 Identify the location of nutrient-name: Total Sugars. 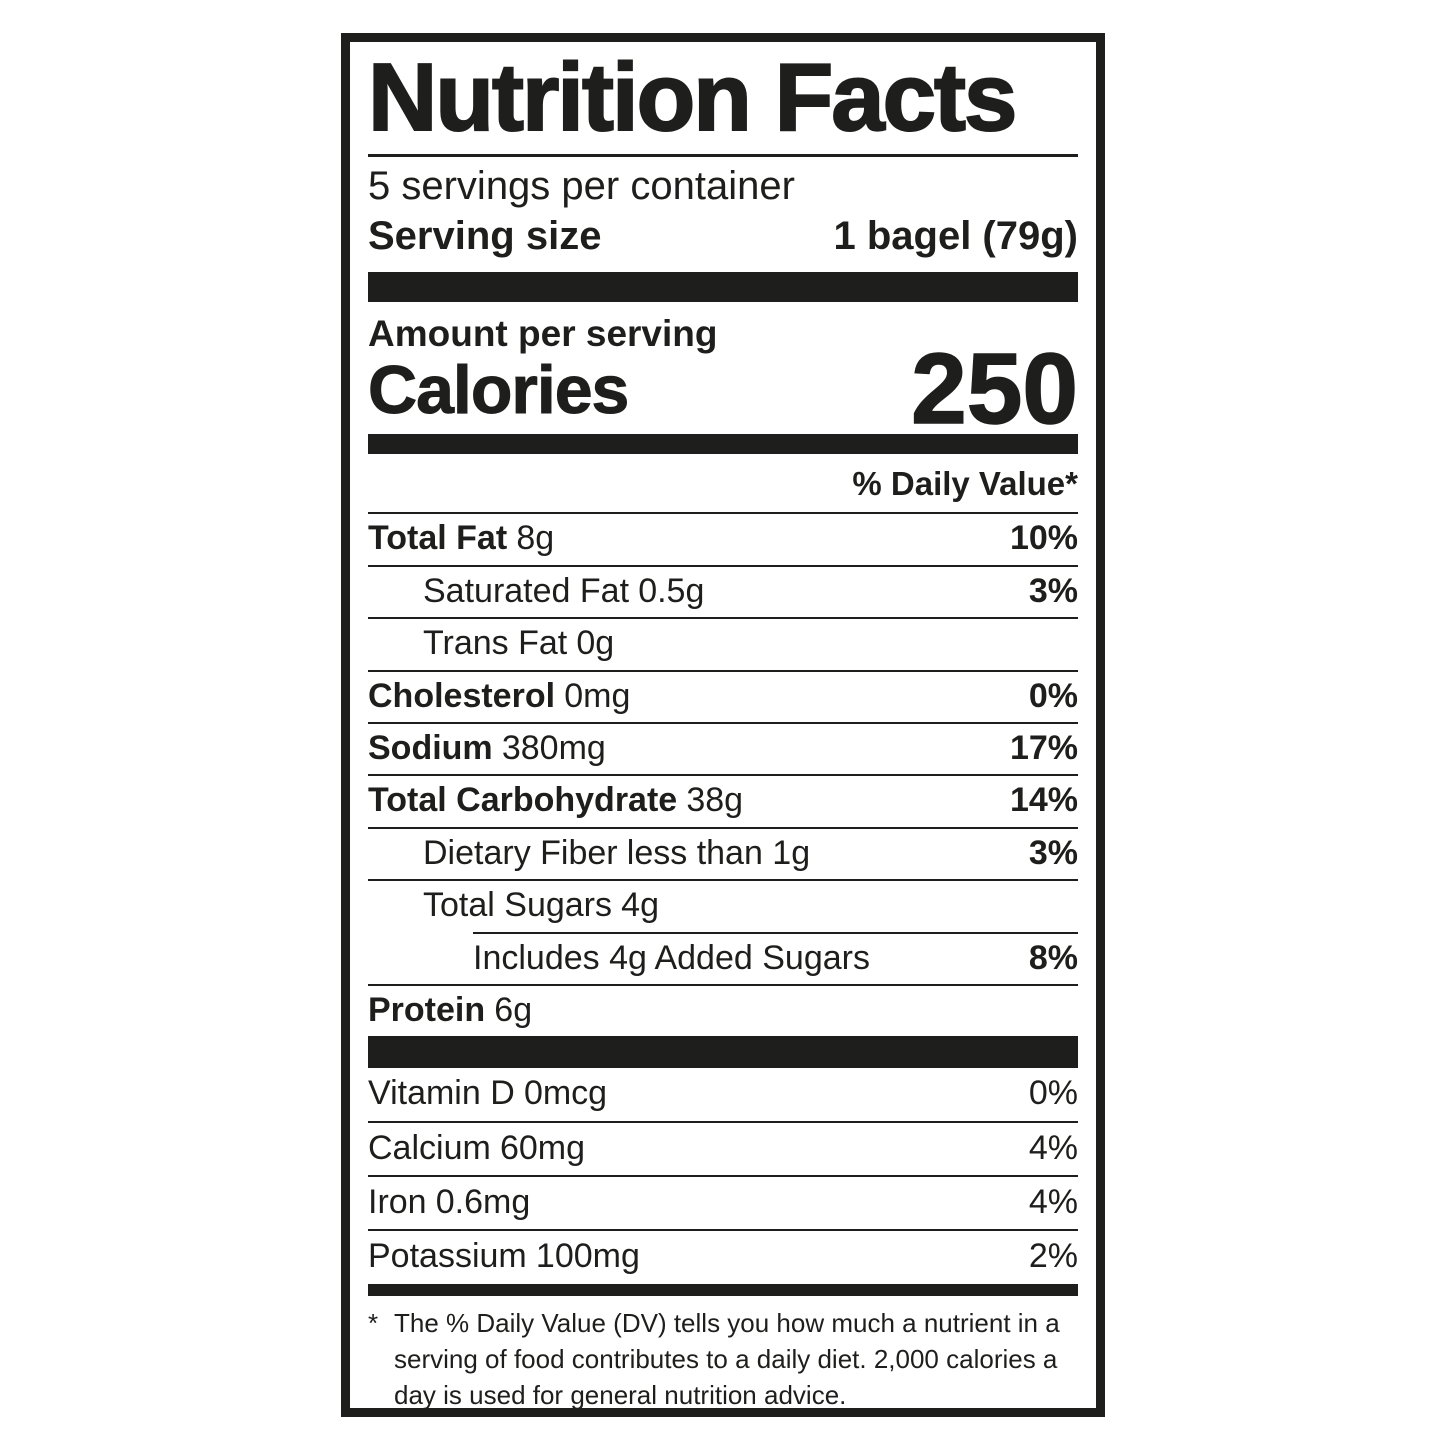
(517, 905).